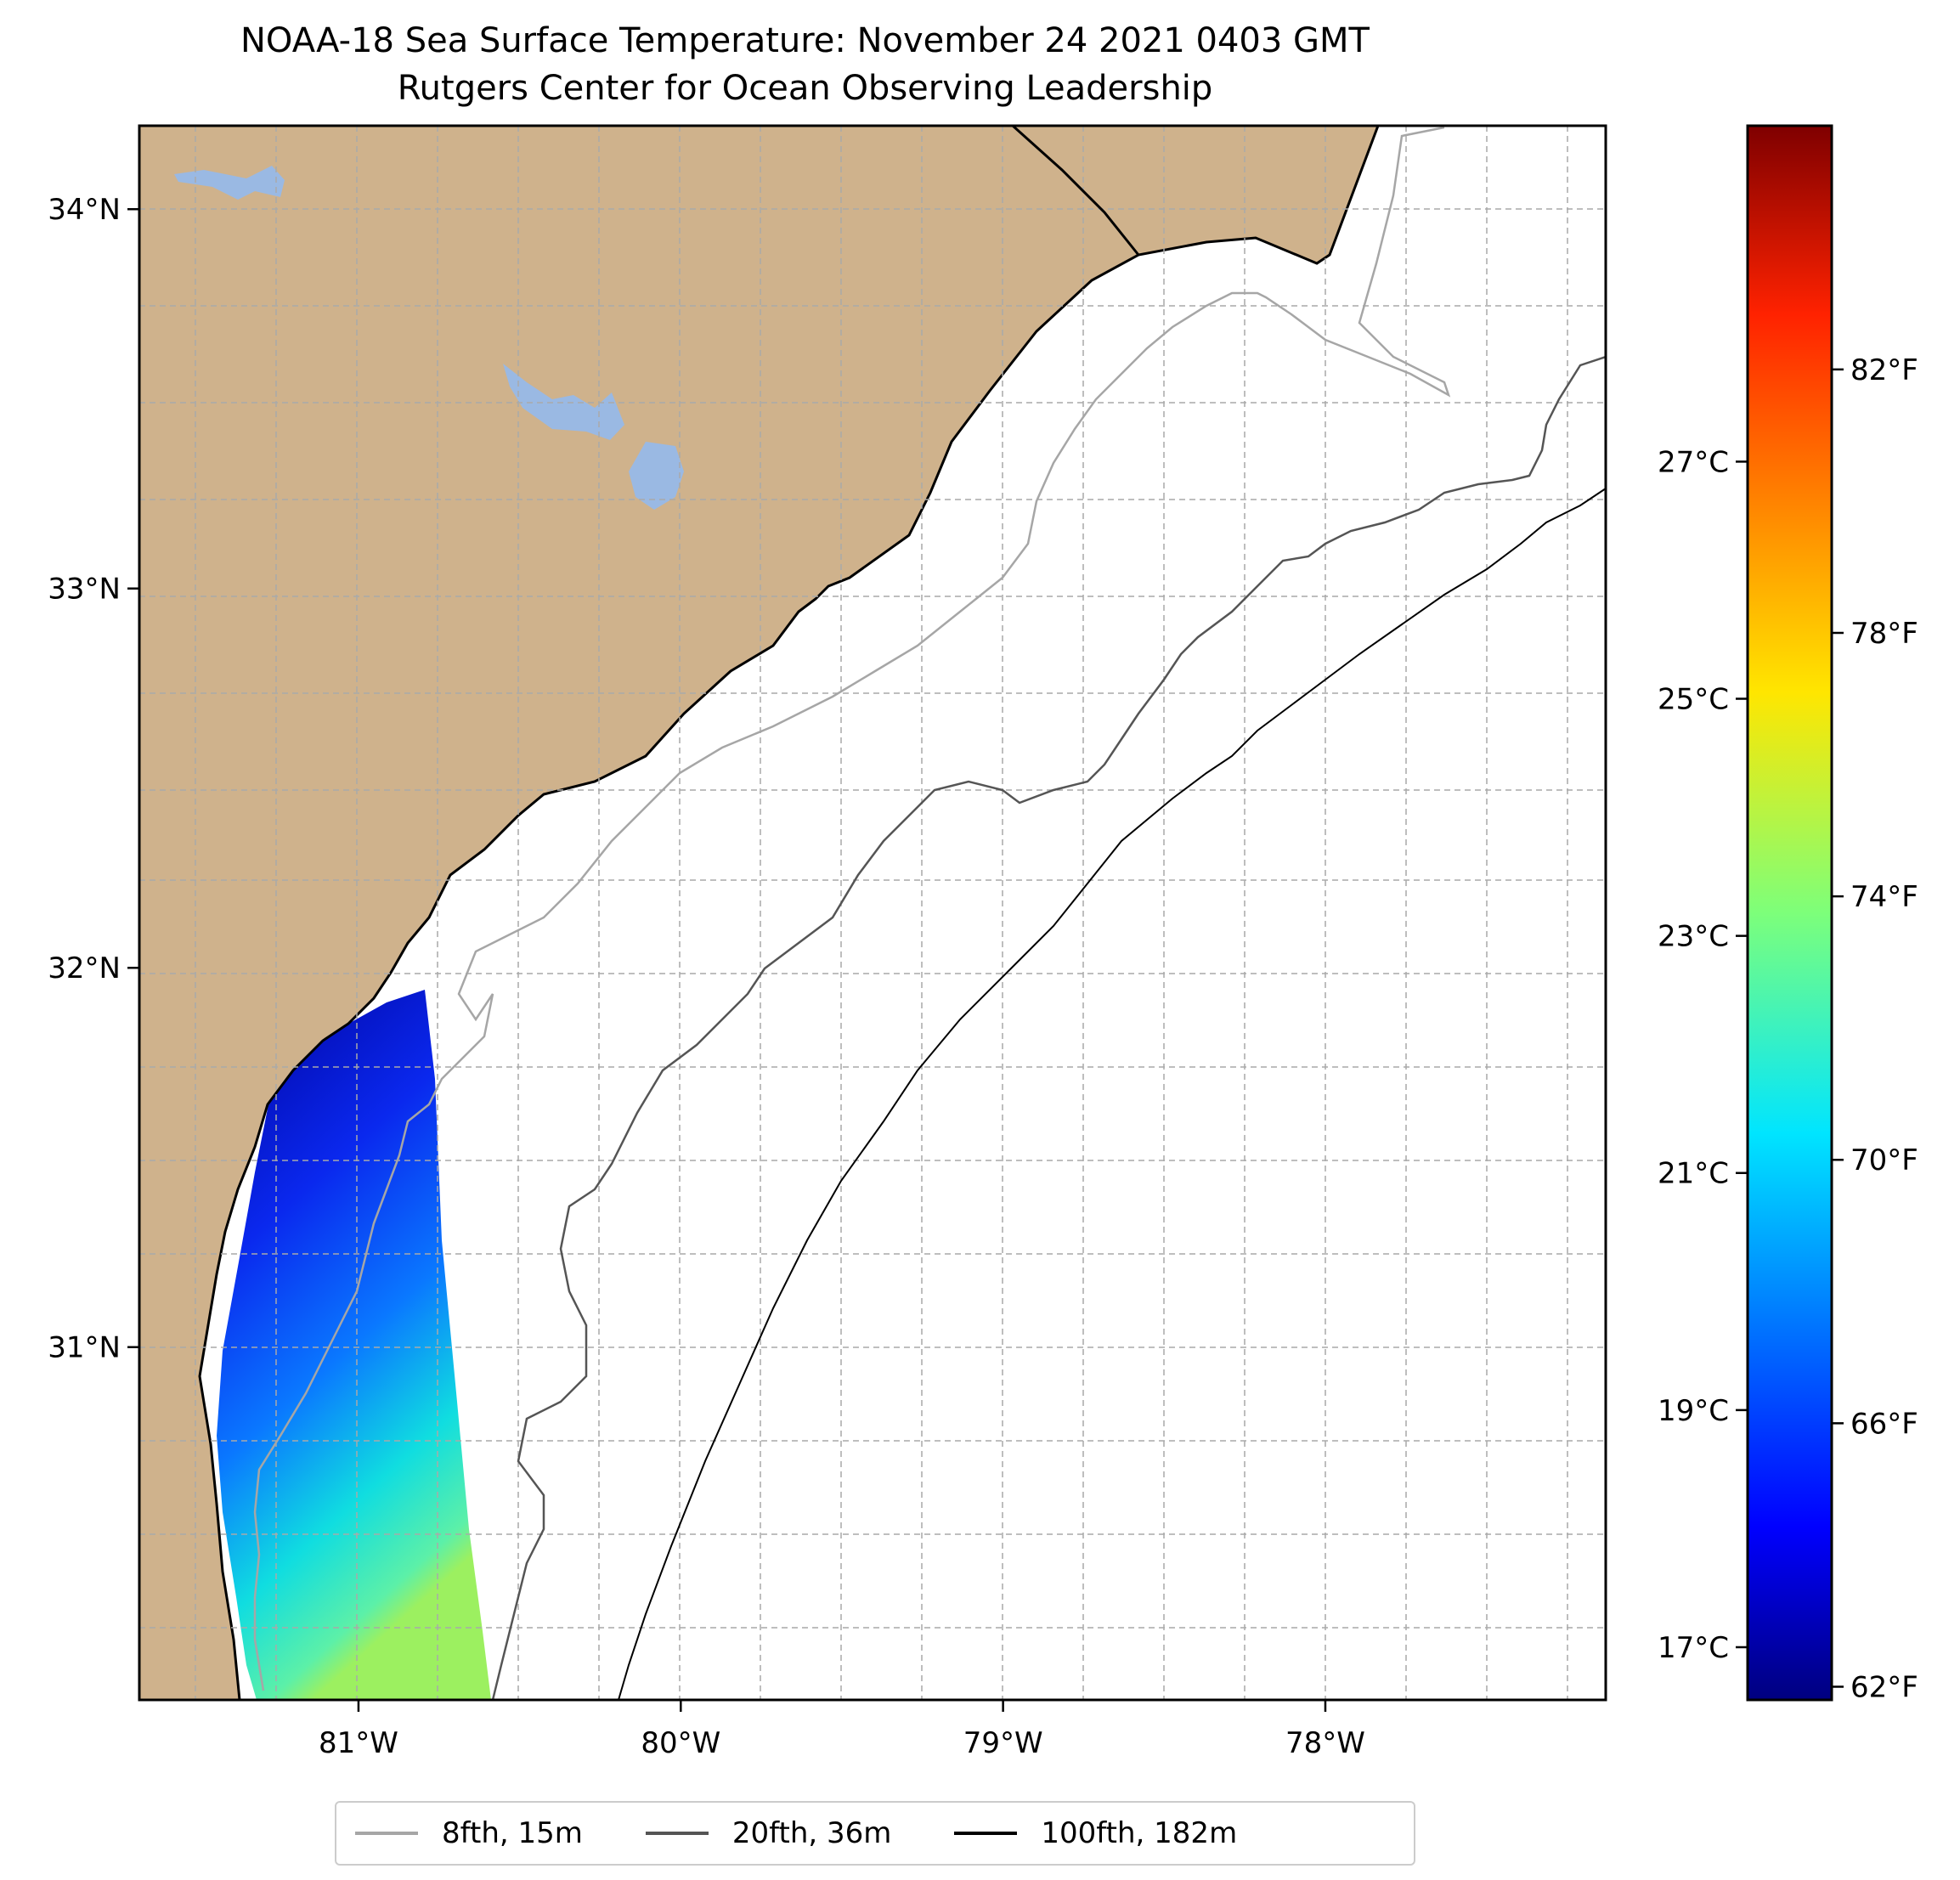  What do you see at coordinates (1003, 1743) in the screenshot?
I see `lon-tick-label: 79°W` at bounding box center [1003, 1743].